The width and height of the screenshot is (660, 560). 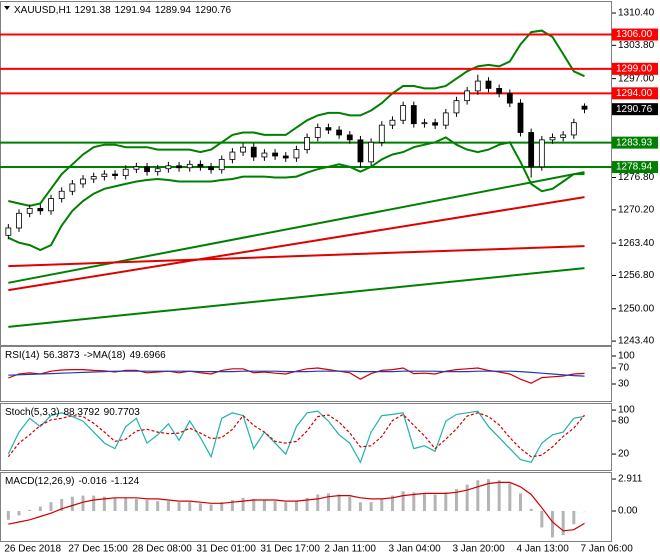 I want to click on x-tick-label: 31 Dec 17:00, so click(x=290, y=549).